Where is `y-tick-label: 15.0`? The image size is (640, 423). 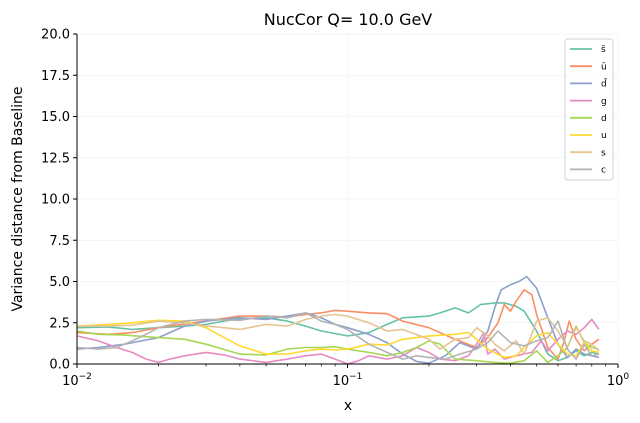
y-tick-label: 15.0 is located at coordinates (55, 117).